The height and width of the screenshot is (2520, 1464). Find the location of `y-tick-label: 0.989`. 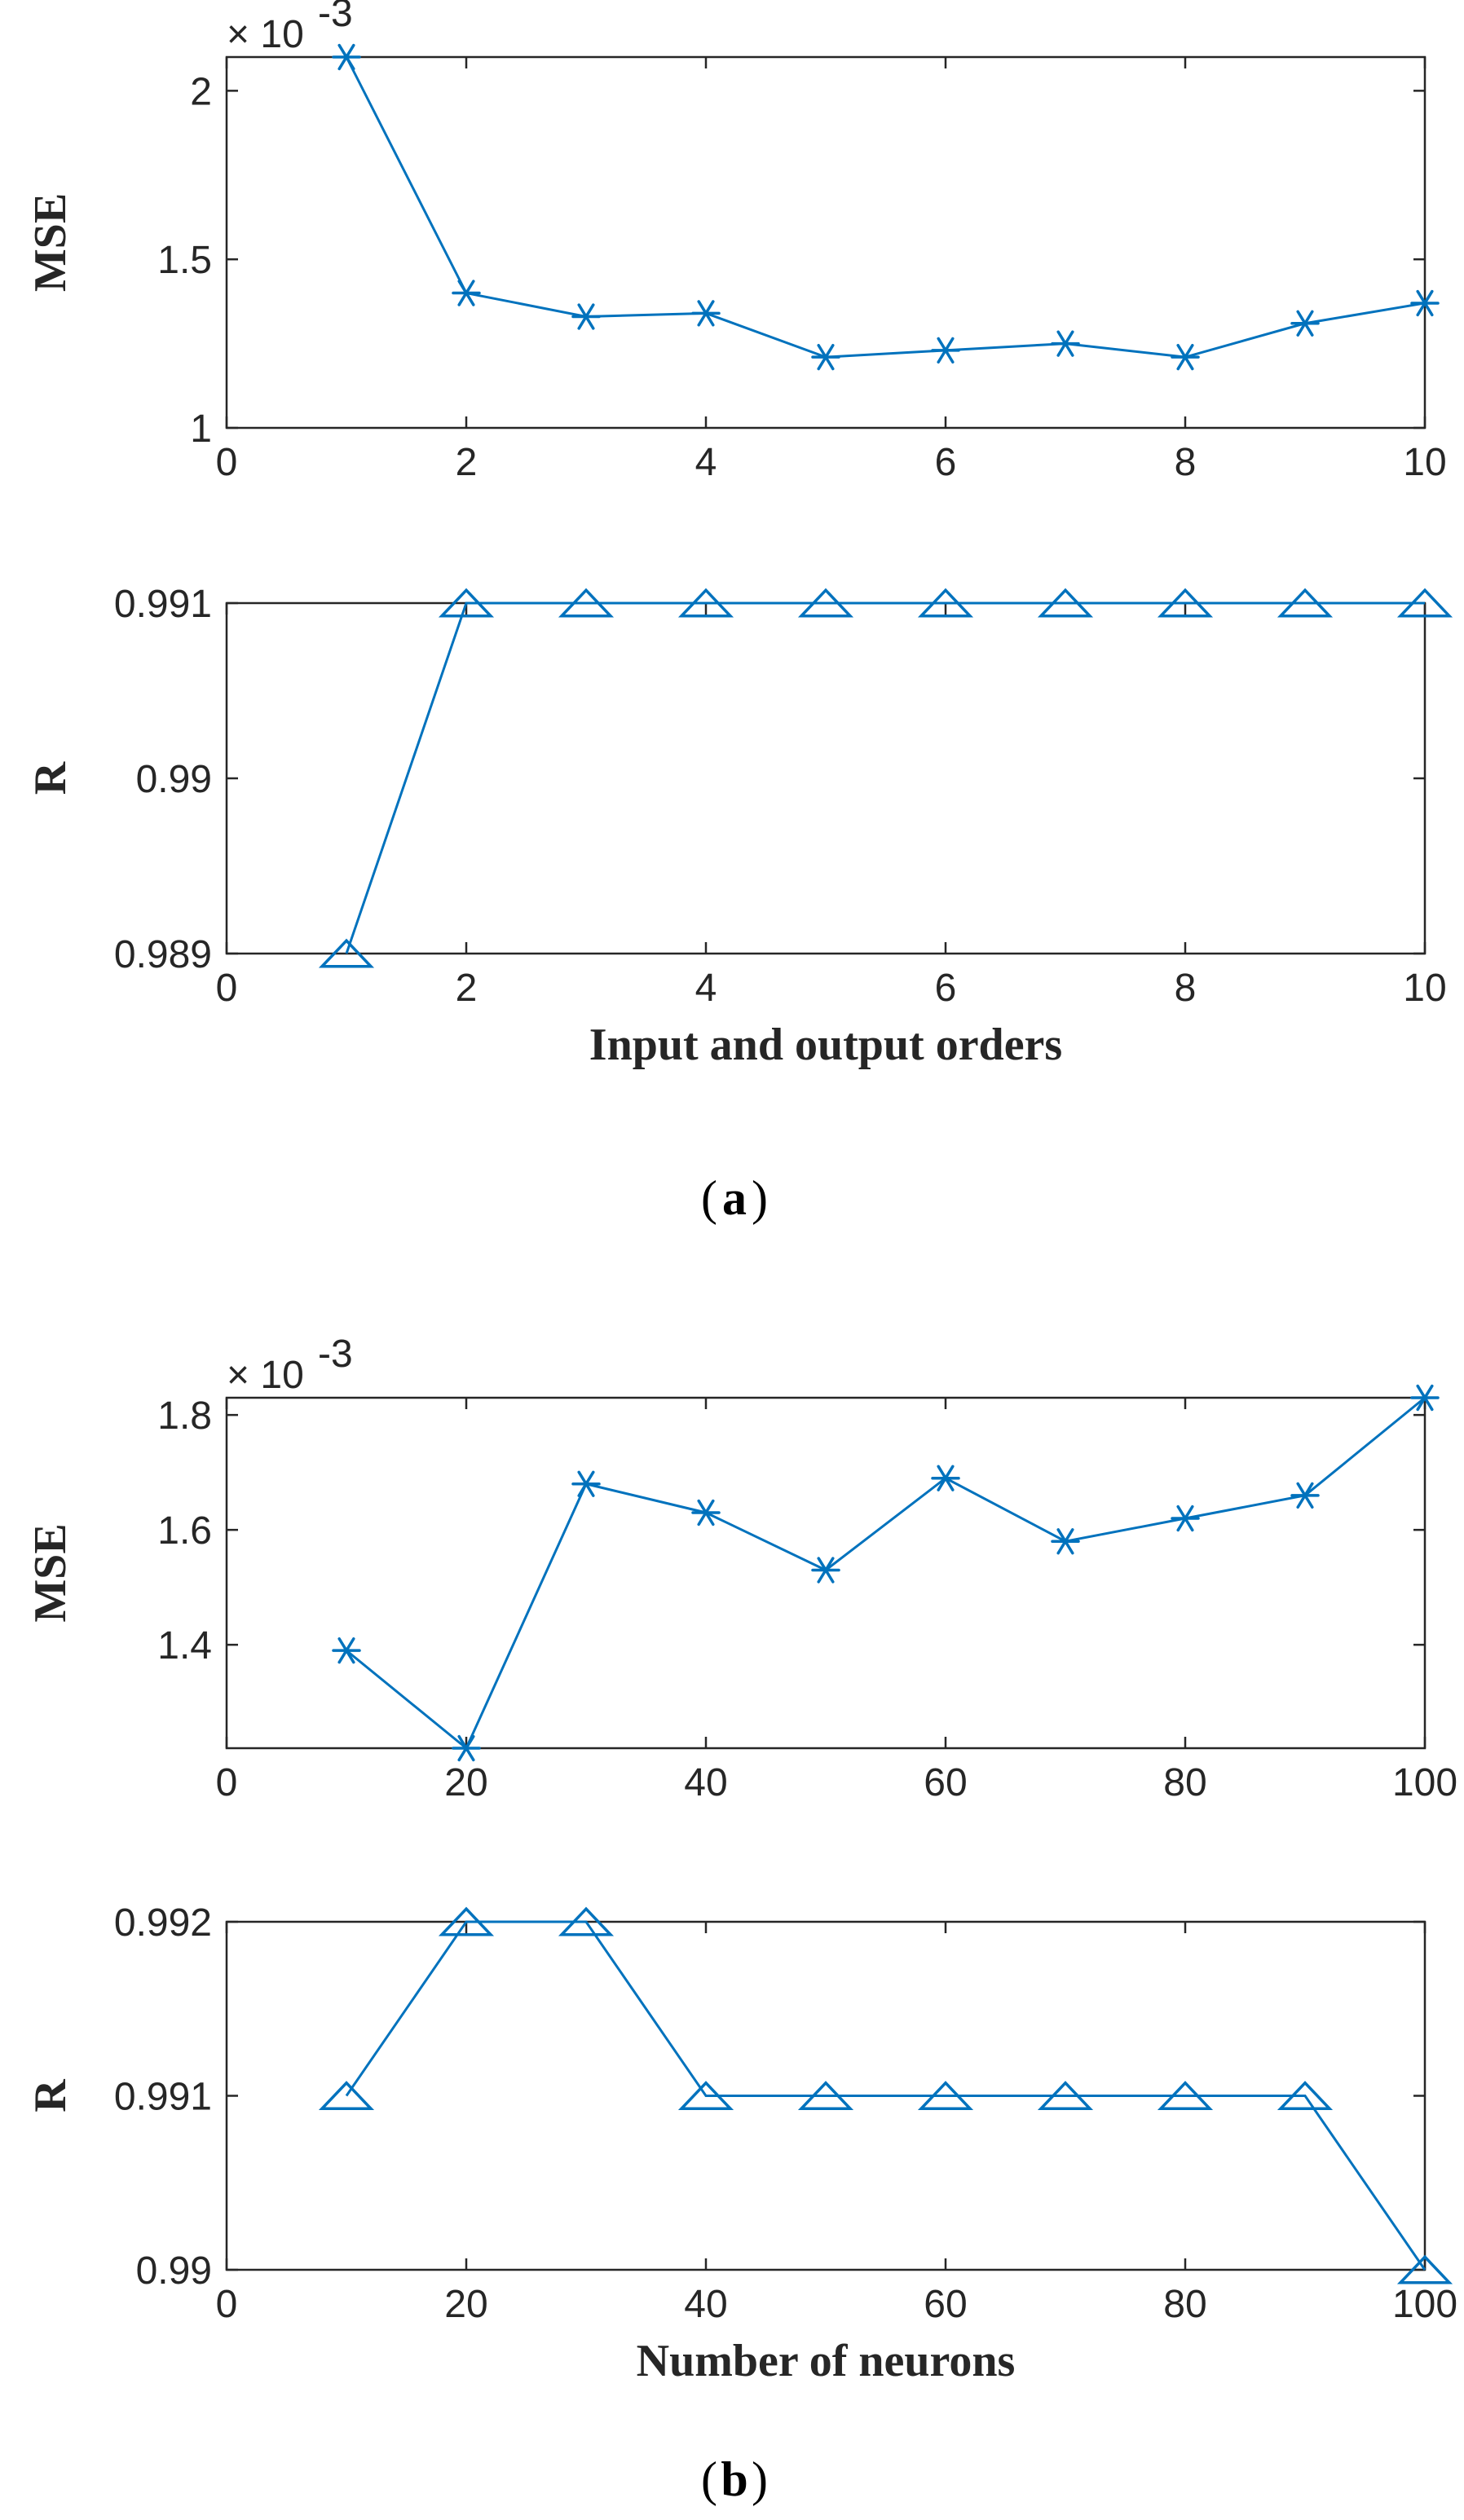

y-tick-label: 0.989 is located at coordinates (163, 954).